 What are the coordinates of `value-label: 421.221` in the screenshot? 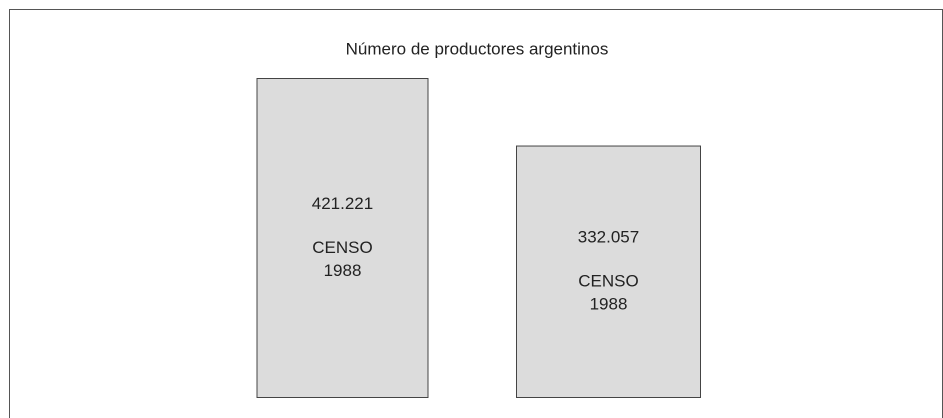 It's located at (342, 203).